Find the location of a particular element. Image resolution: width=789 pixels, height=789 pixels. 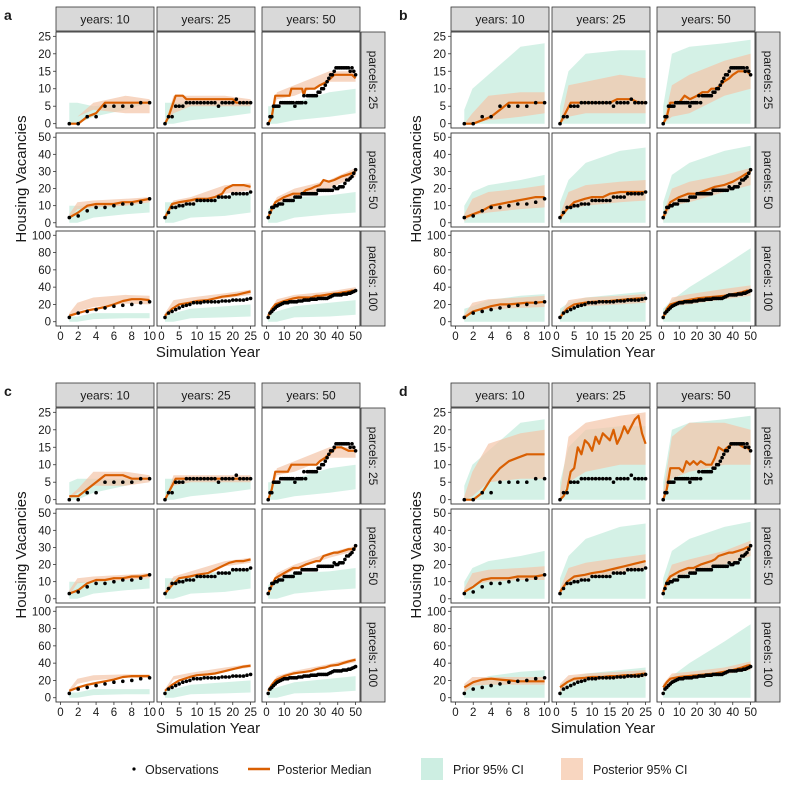

col-strip-label: years: 10 is located at coordinates (500, 20).